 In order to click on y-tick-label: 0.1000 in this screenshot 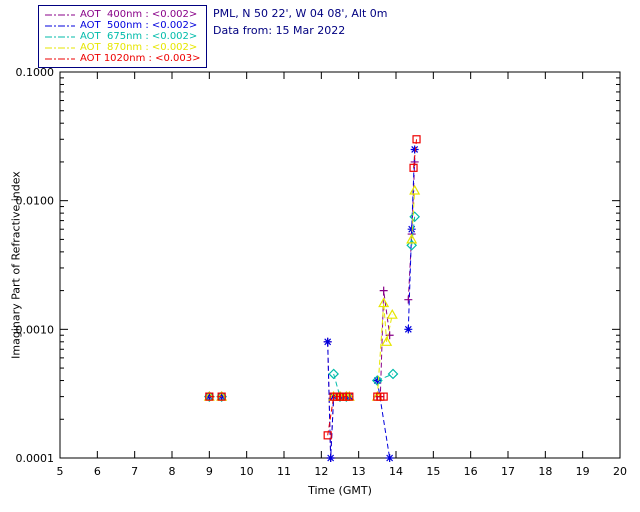, I will do `click(35, 72)`.